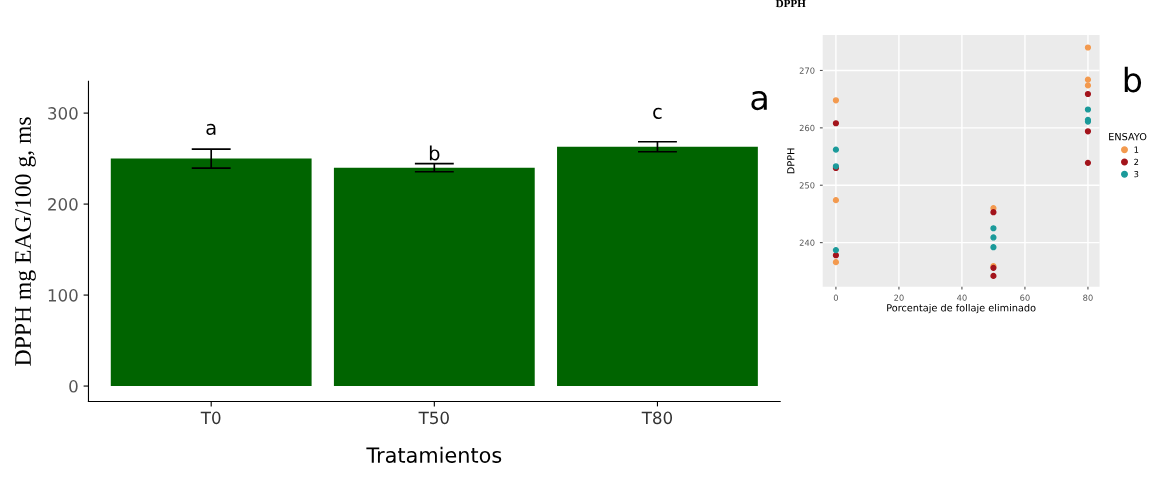 Image resolution: width=1149 pixels, height=478 pixels. I want to click on x-tick-label: 40, so click(962, 297).